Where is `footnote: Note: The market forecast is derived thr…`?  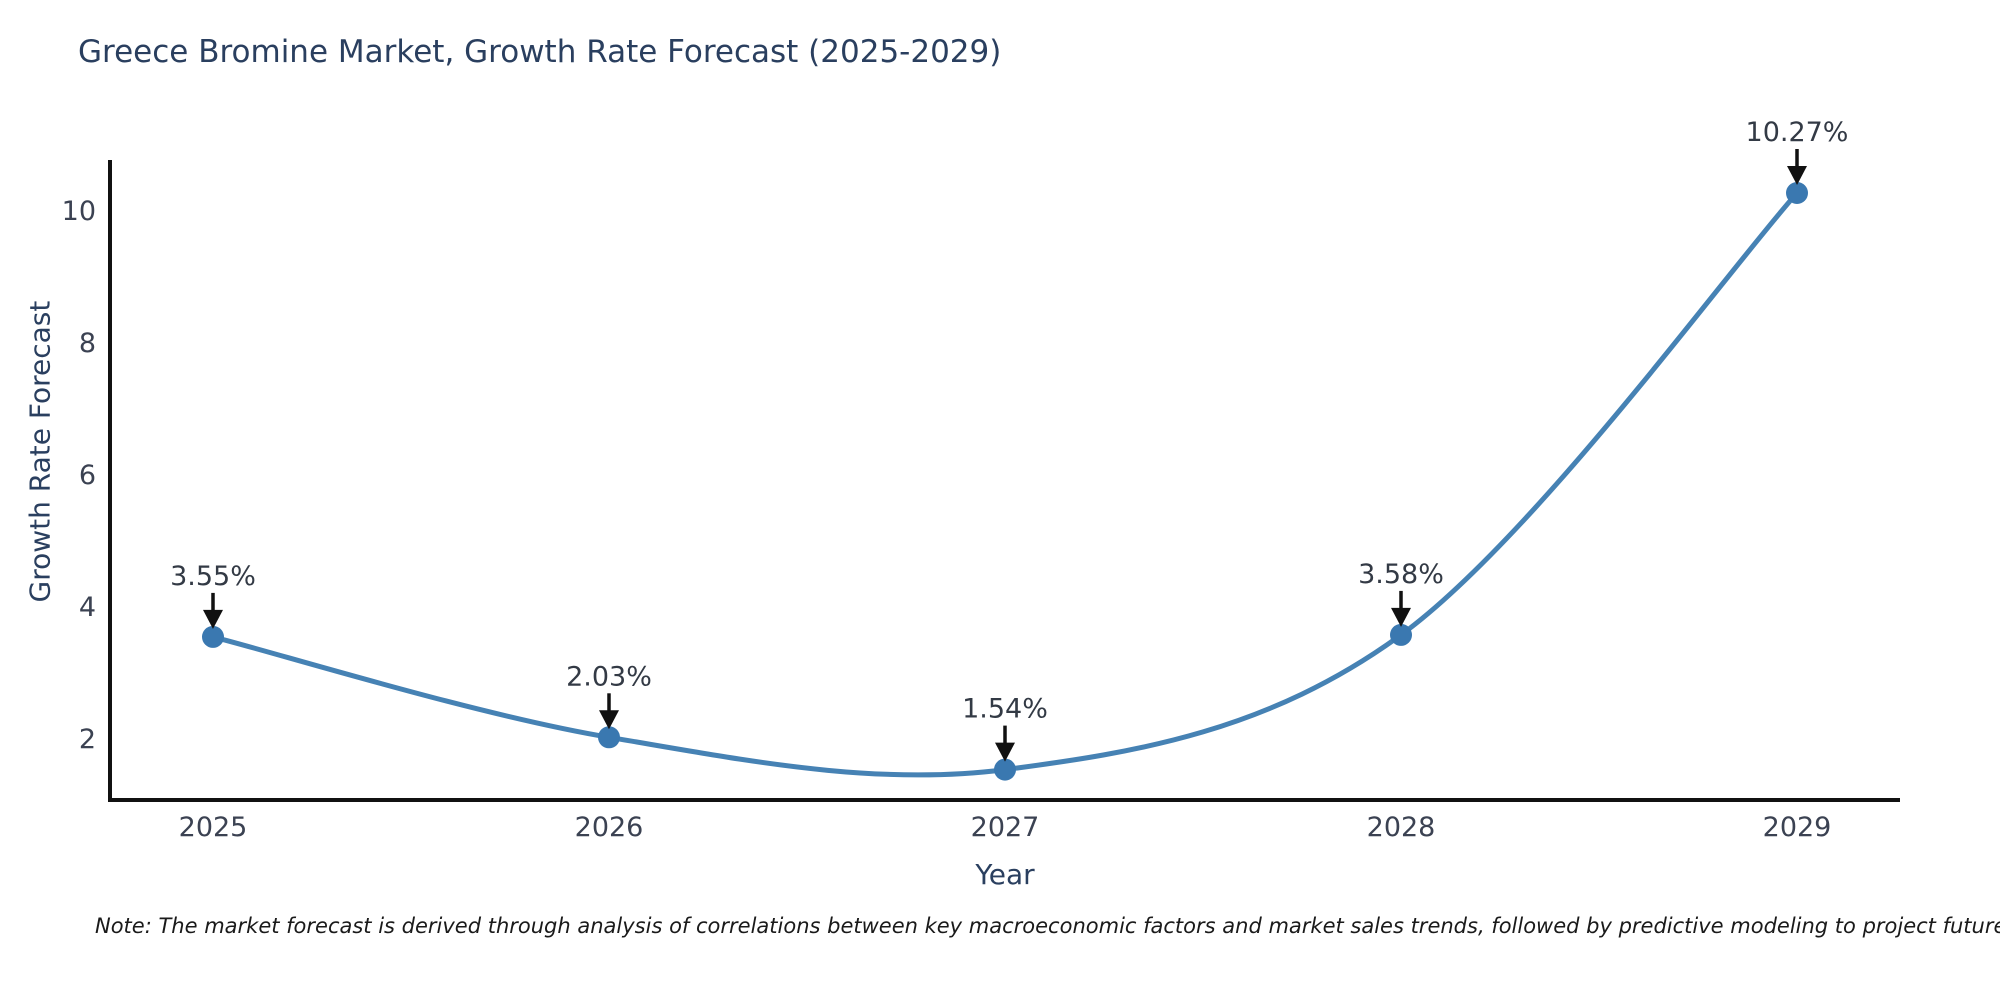
footnote: Note: The market forecast is derived thr… is located at coordinates (1047, 926).